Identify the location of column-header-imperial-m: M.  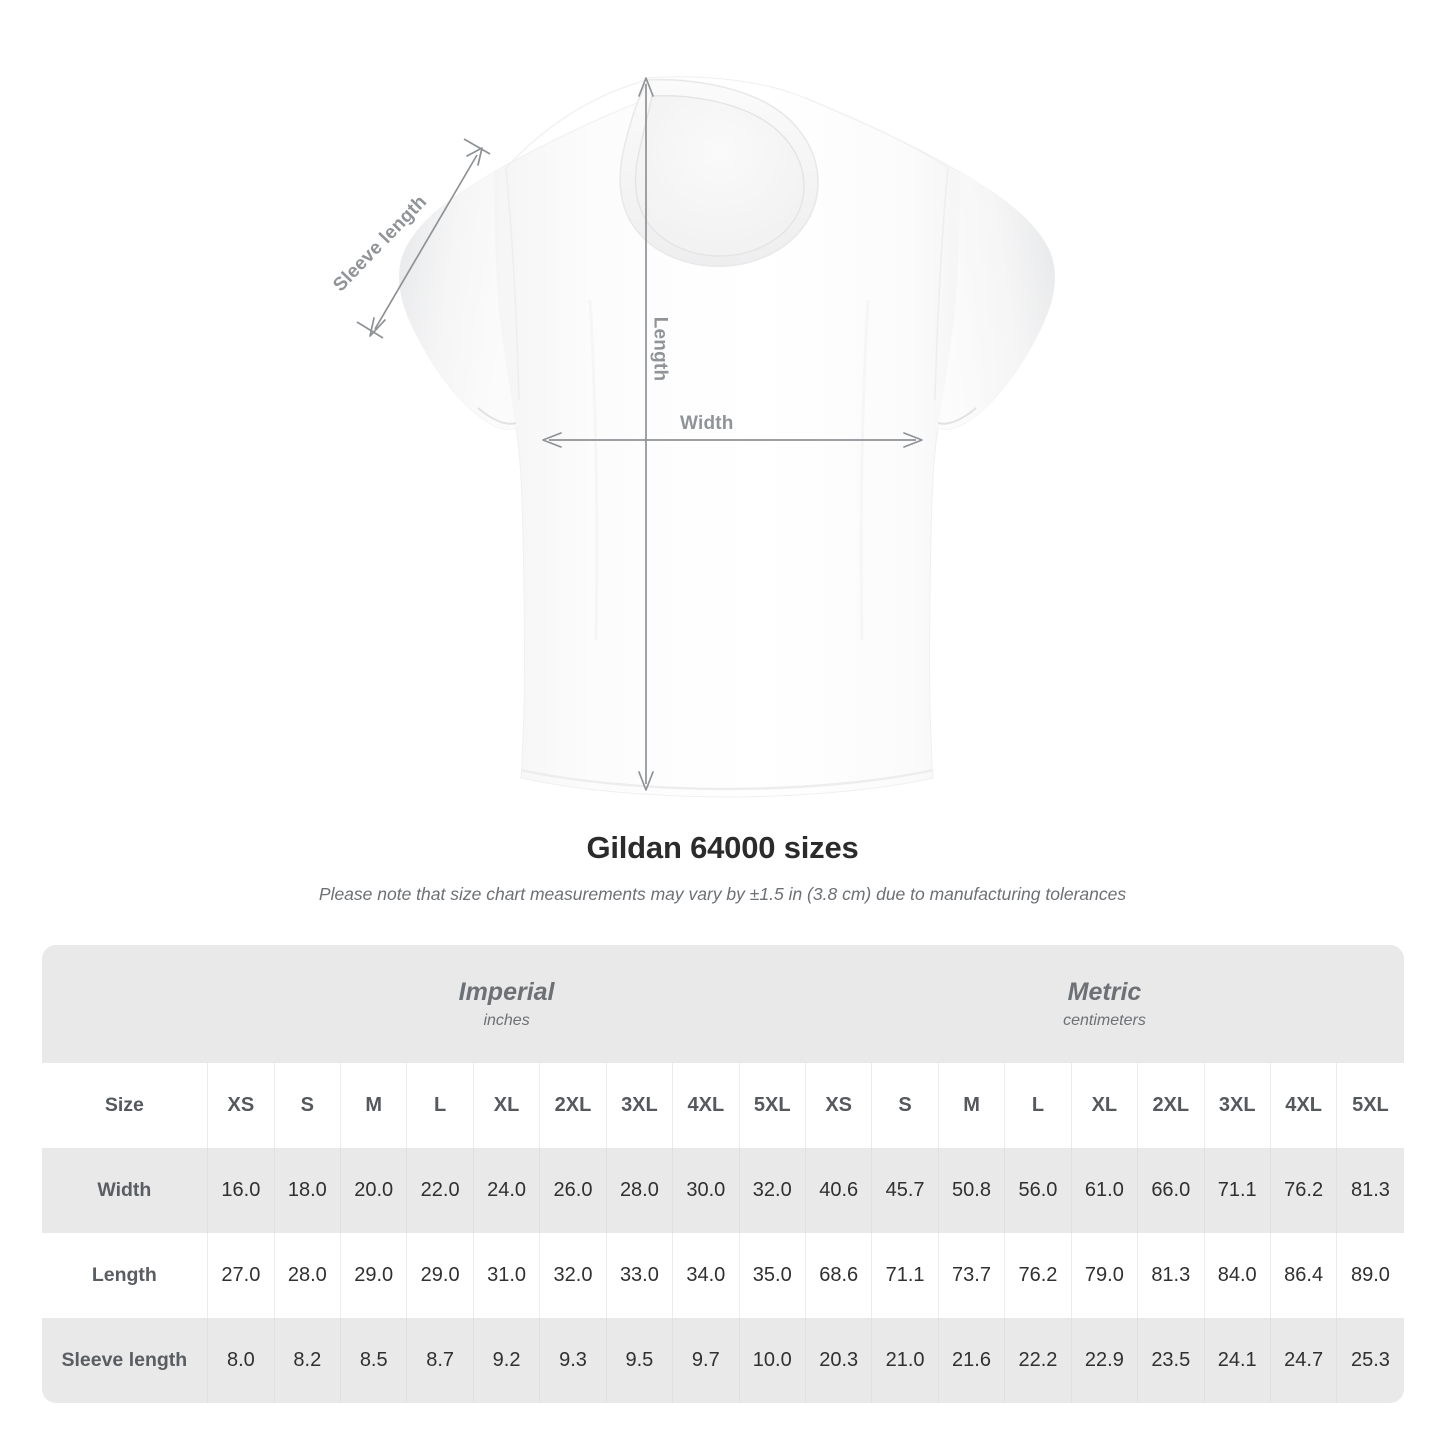
(373, 1105).